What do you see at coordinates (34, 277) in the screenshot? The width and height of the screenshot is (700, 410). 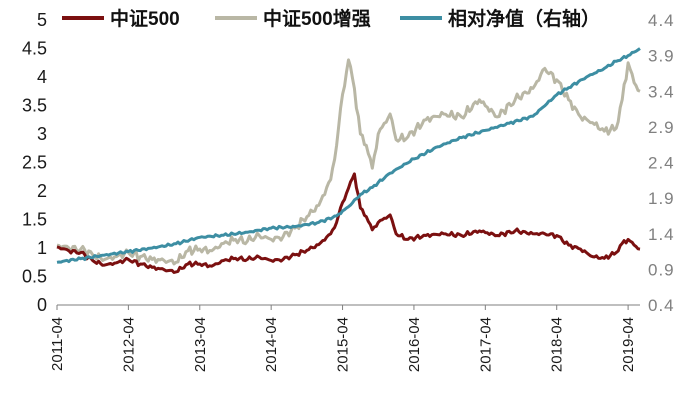 I see `left-tick-label: 0.5` at bounding box center [34, 277].